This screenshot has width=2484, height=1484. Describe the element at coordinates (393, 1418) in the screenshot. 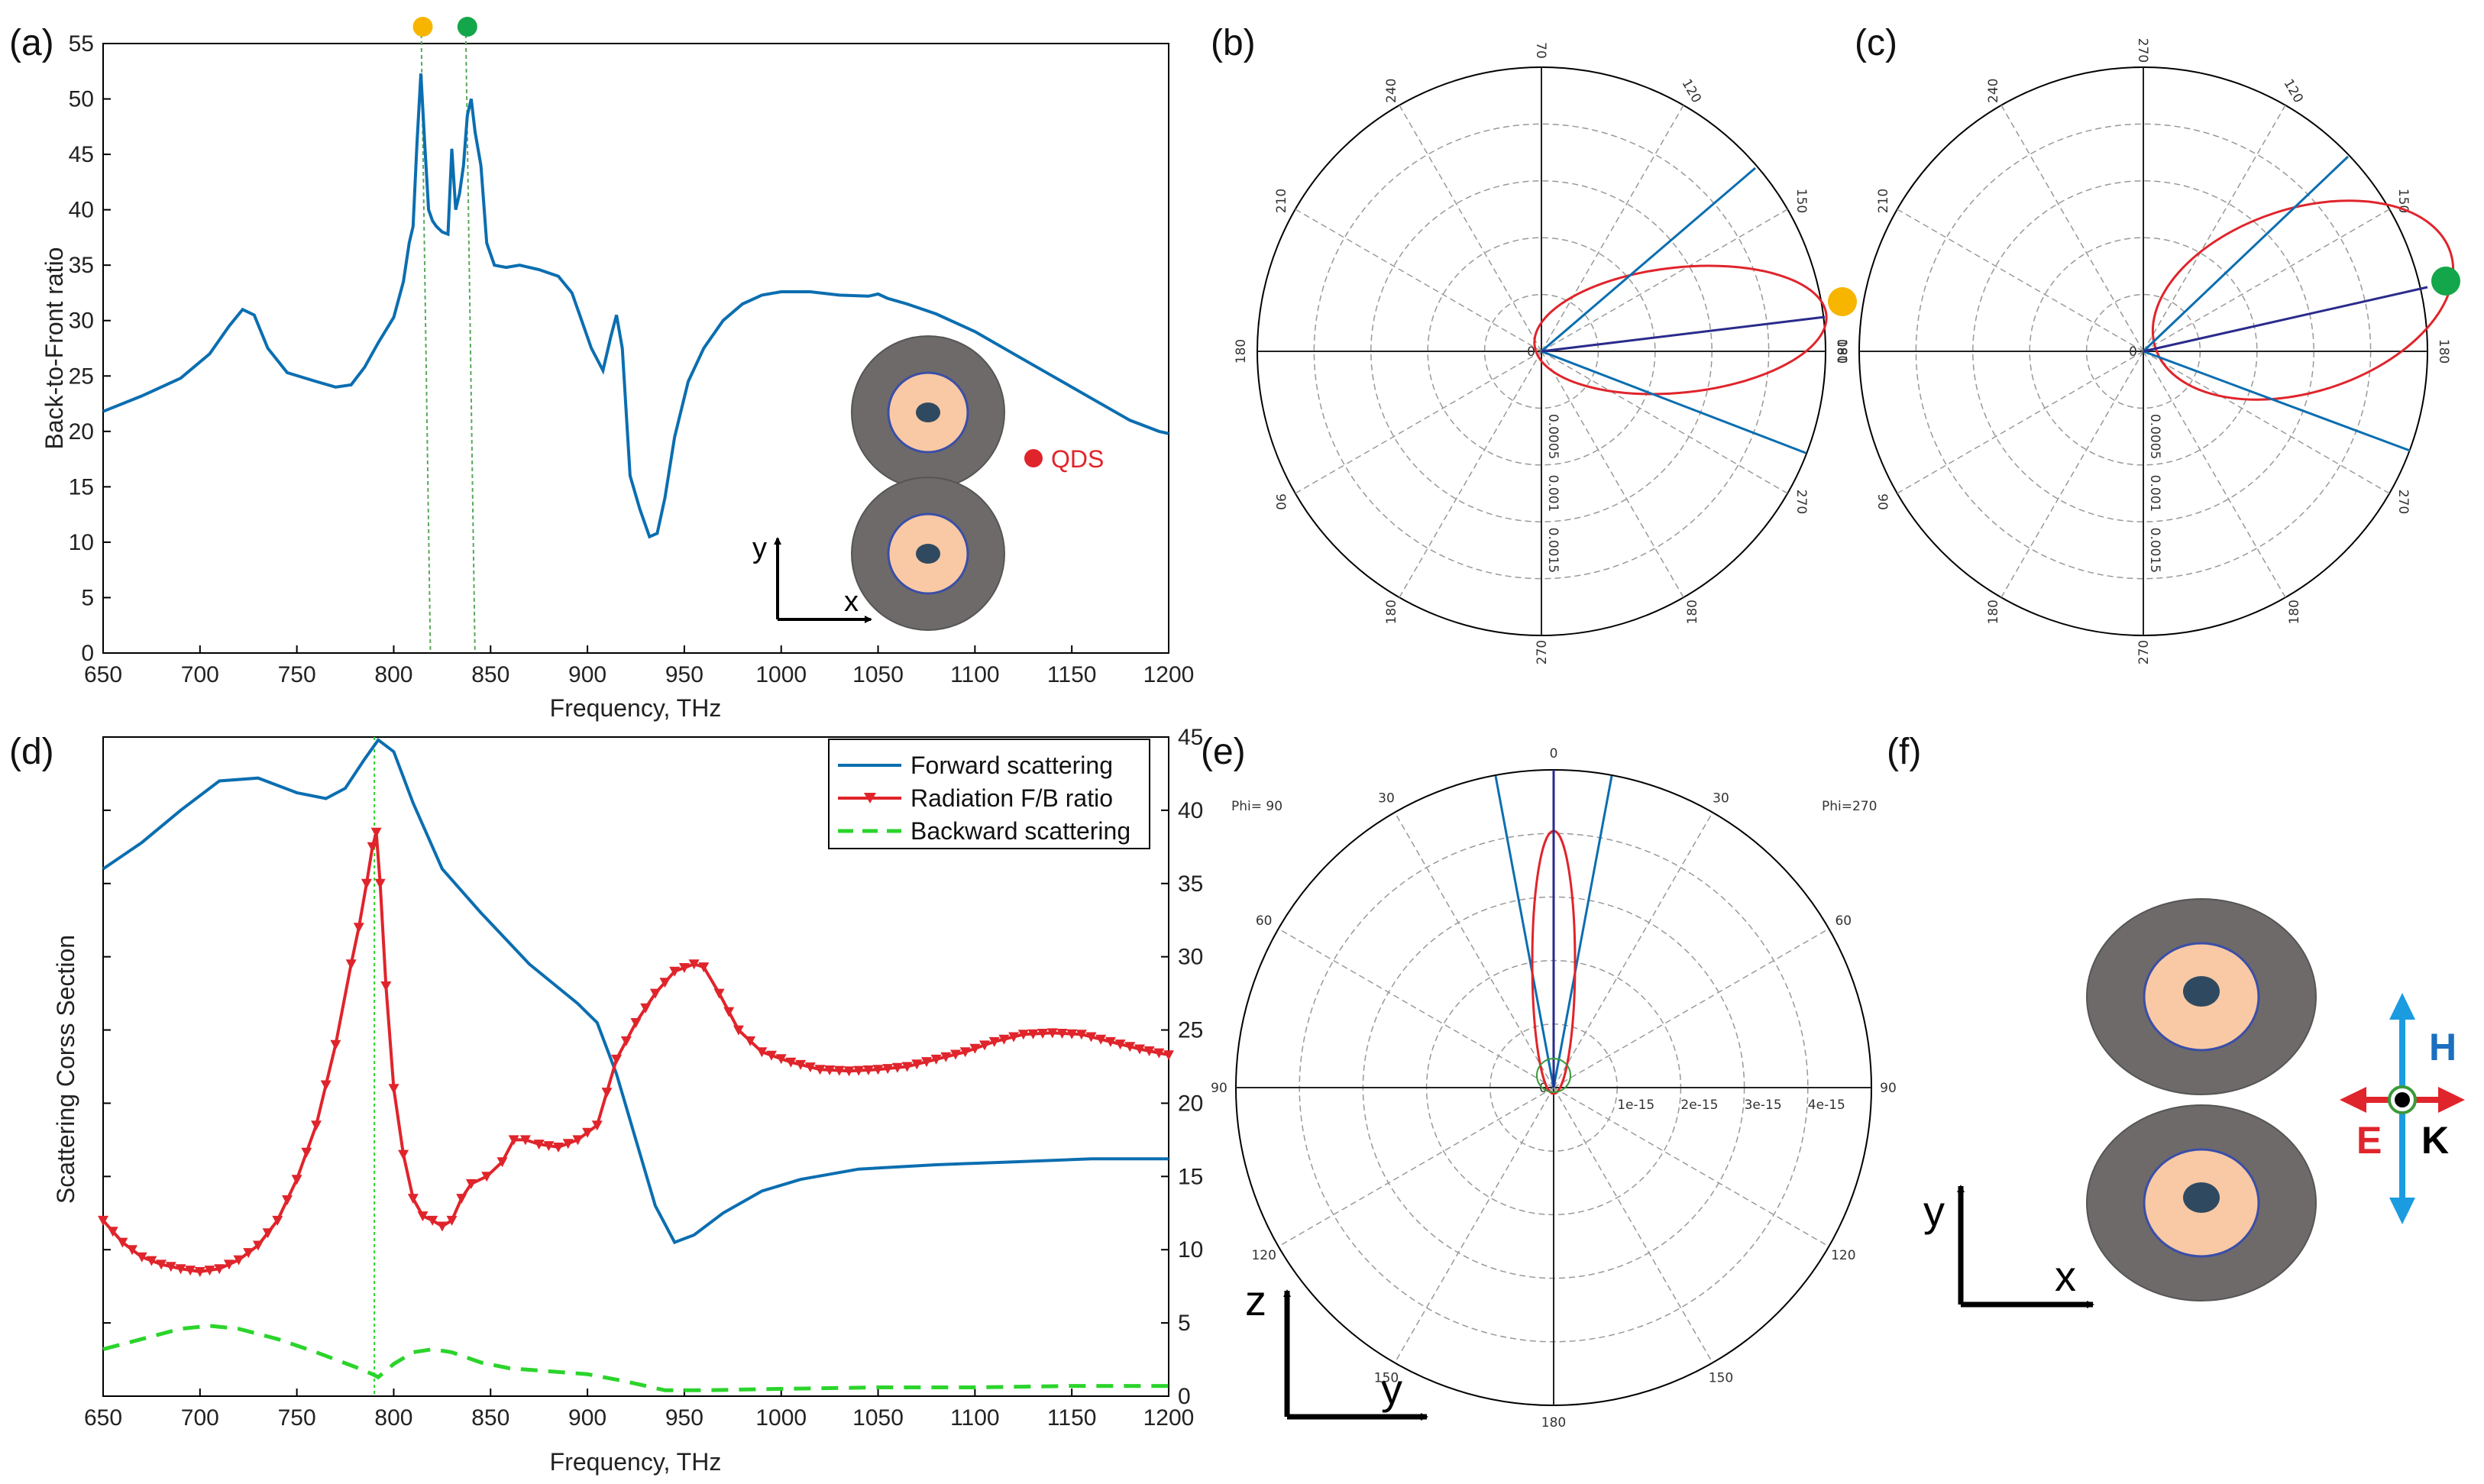

I see `panel-d-xtick-label: 800` at that location.